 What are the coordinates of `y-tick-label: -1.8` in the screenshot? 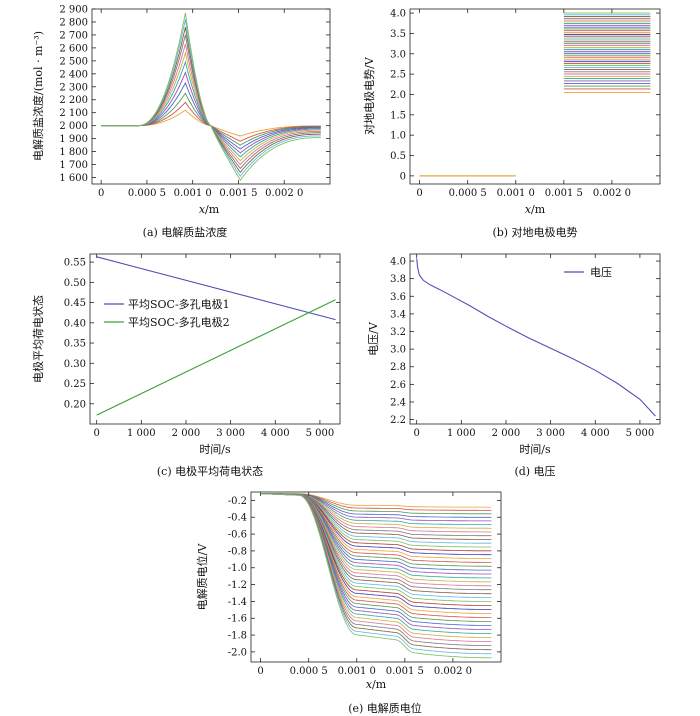 It's located at (237, 636).